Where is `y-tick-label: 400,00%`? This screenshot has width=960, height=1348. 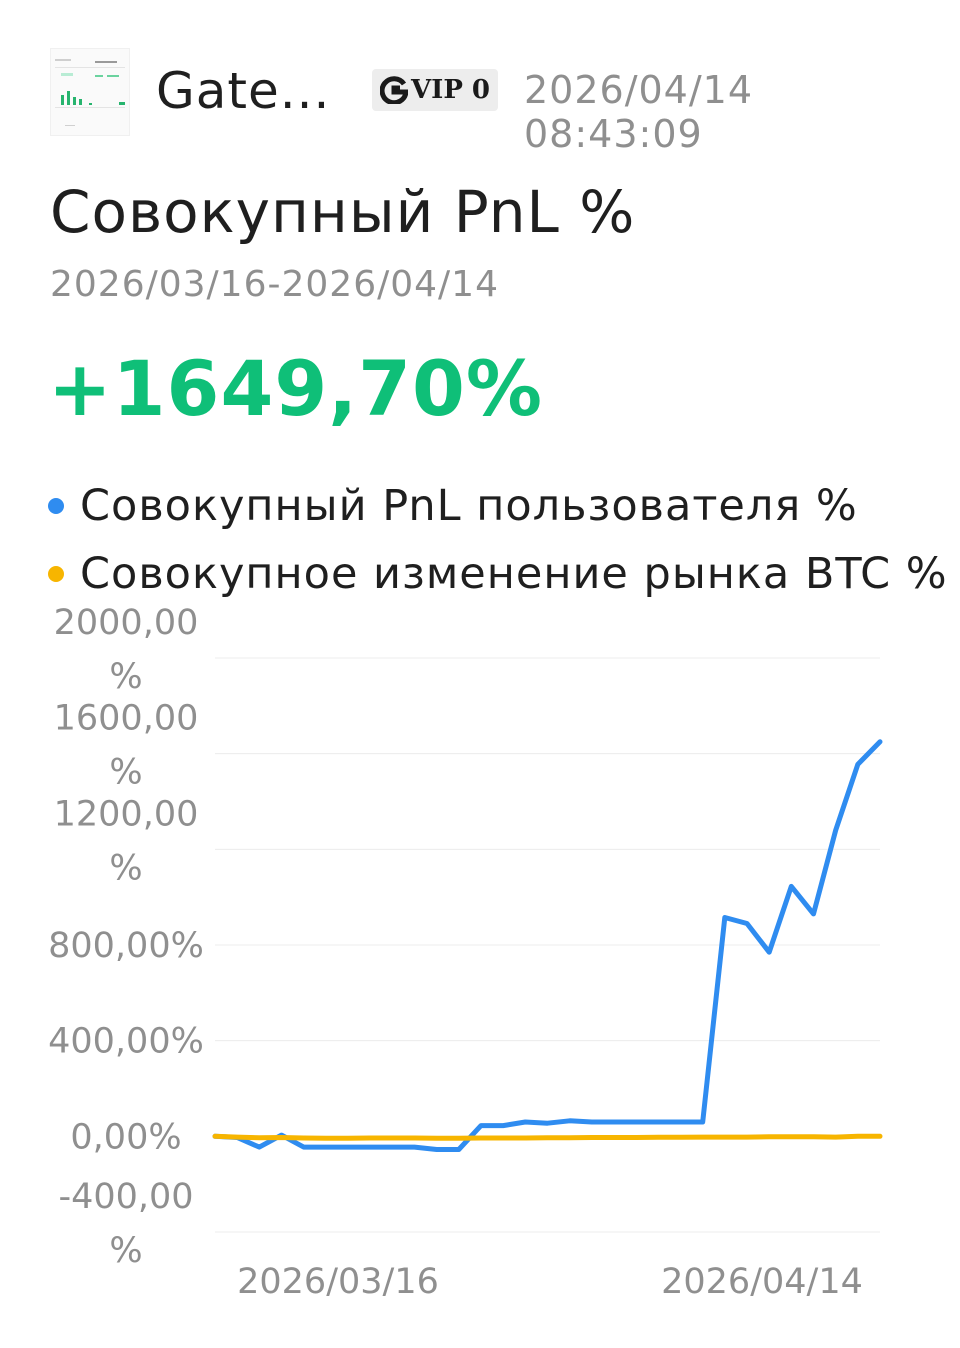 y-tick-label: 400,00% is located at coordinates (126, 1042).